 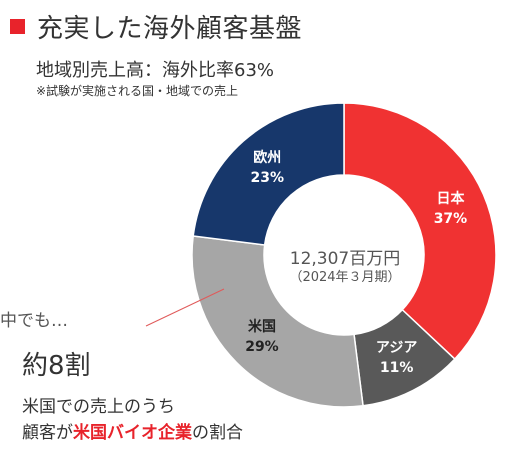 What do you see at coordinates (397, 358) in the screenshot?
I see `segment-label-1: アジア 11%` at bounding box center [397, 358].